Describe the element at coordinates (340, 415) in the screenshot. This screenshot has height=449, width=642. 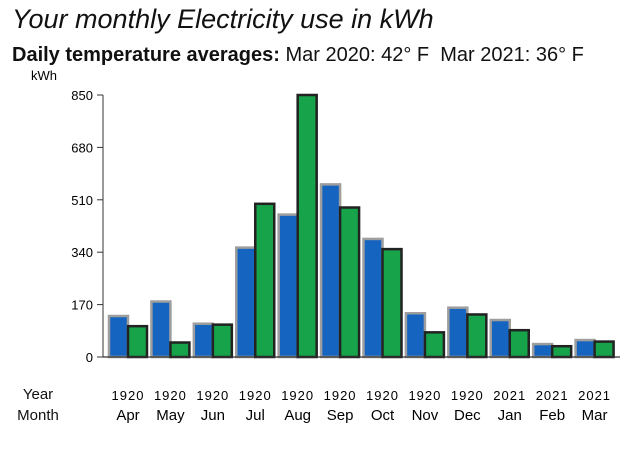
I see `x-month-label: Sep` at that location.